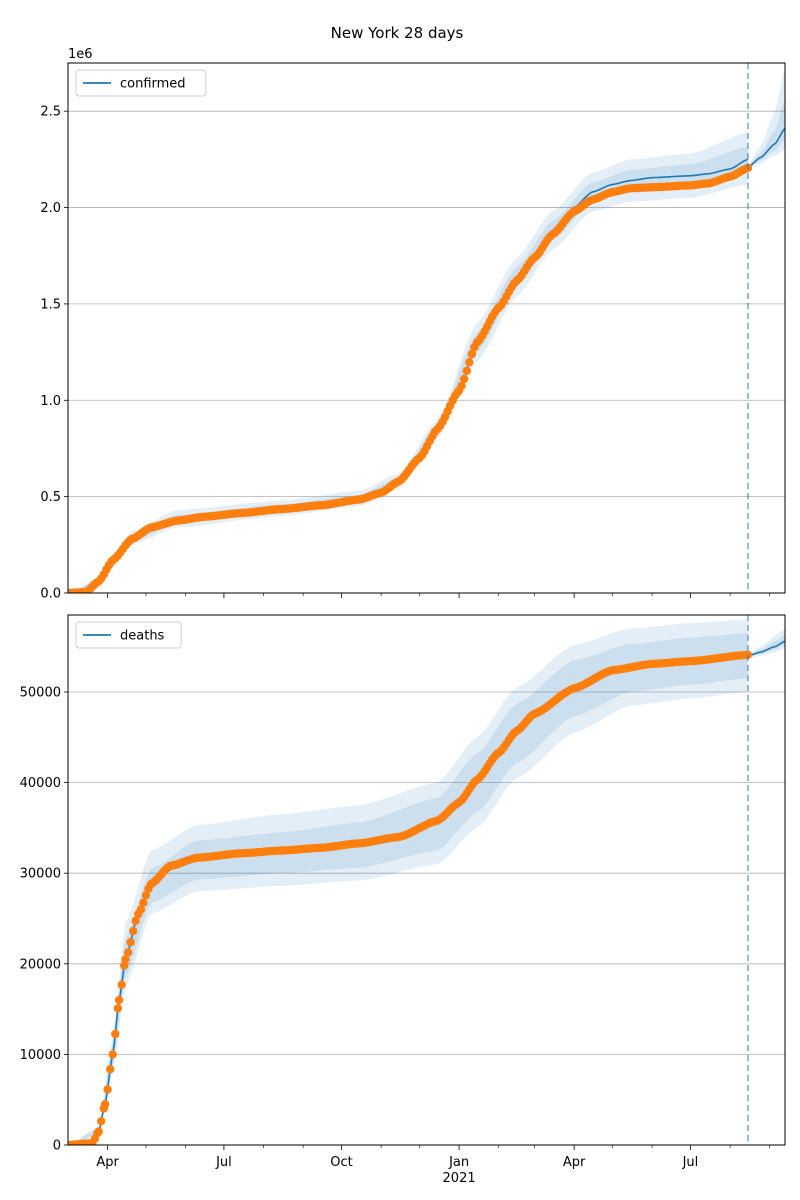 The image size is (800, 1200). I want to click on legend: deaths, so click(128, 635).